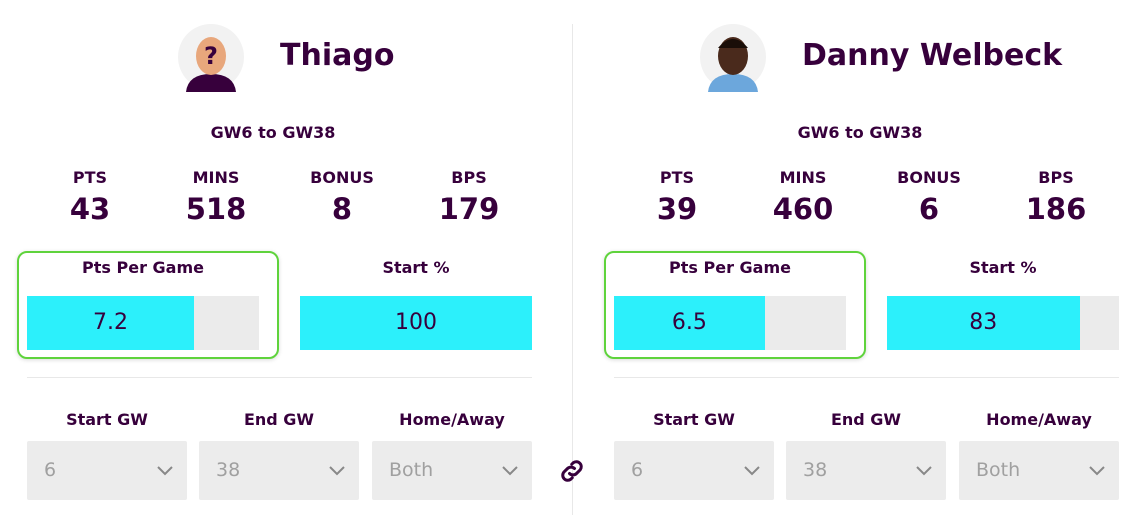  I want to click on divider, so click(572, 269).